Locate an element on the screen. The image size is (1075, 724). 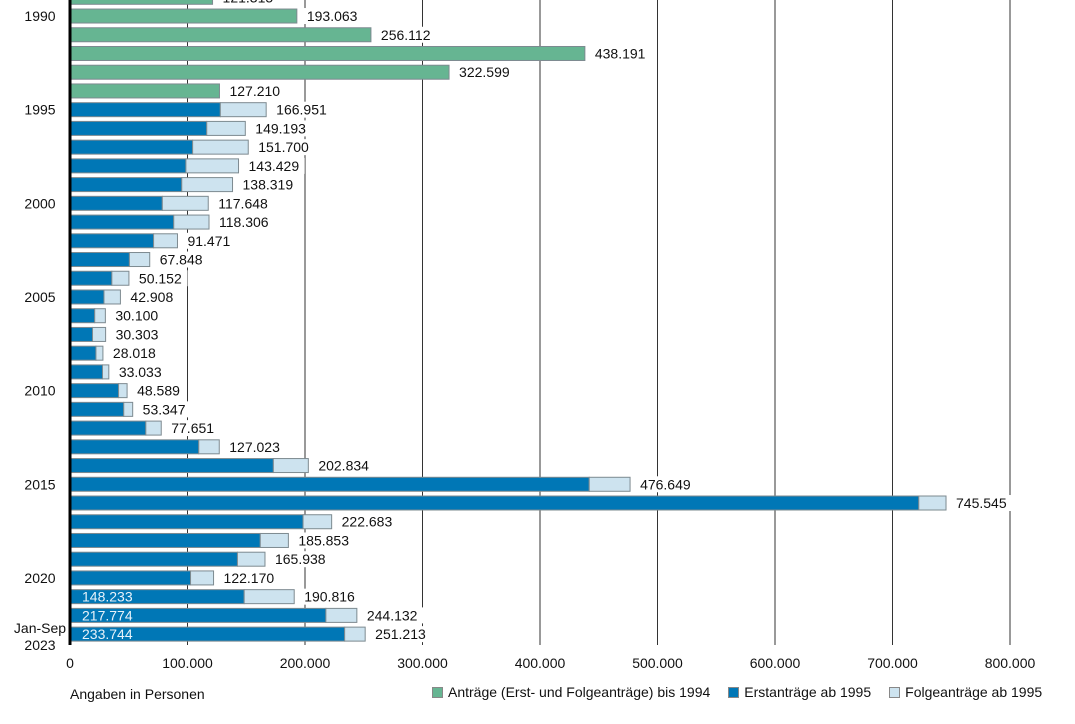
legend-item-folgeantraege: Folgeanträge ab 1995 is located at coordinates (965, 692).